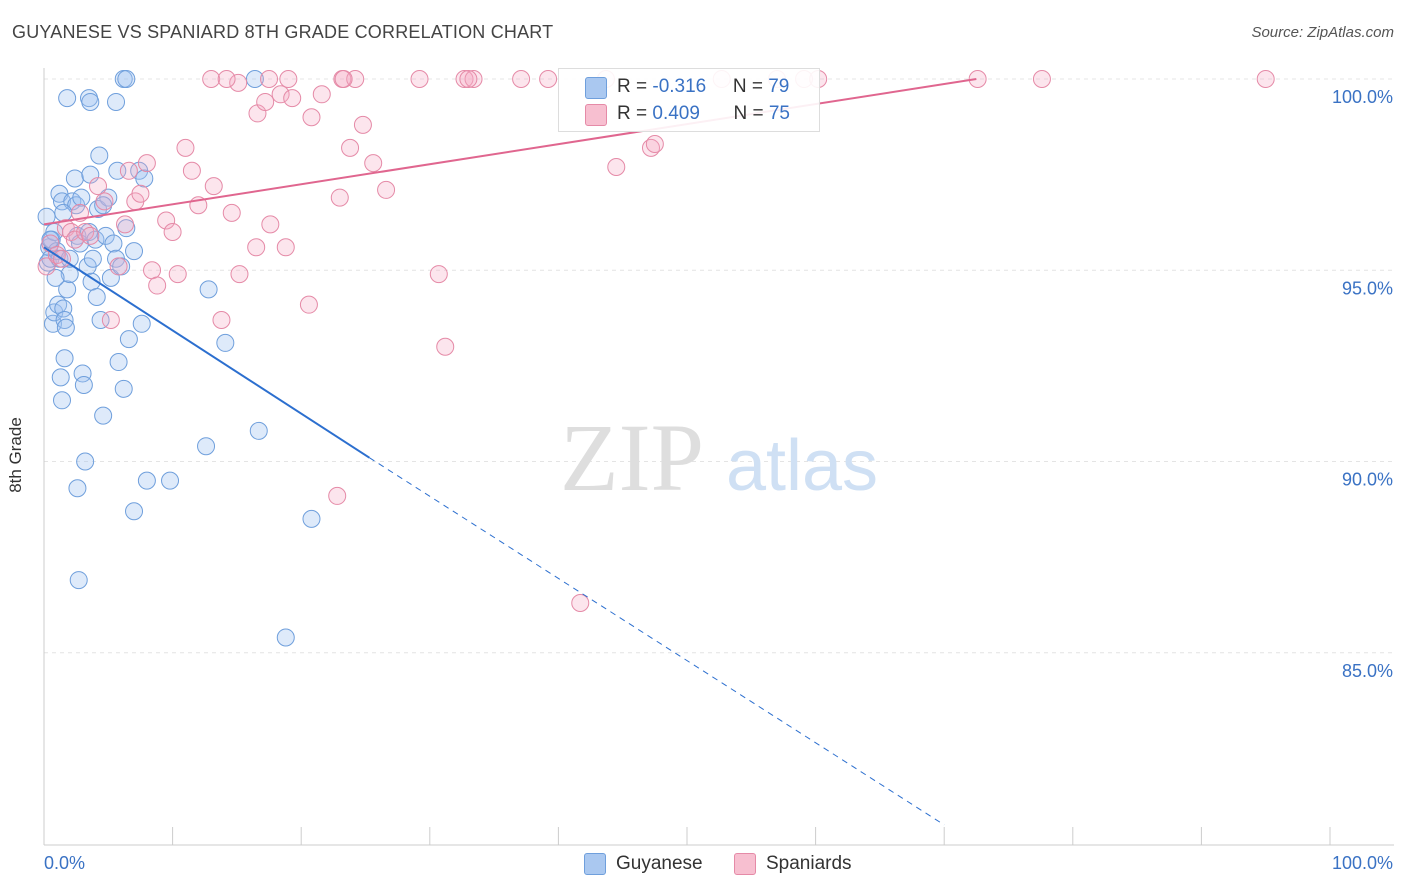  I want to click on y-tick-label: 95.0%, so click(1367, 288).